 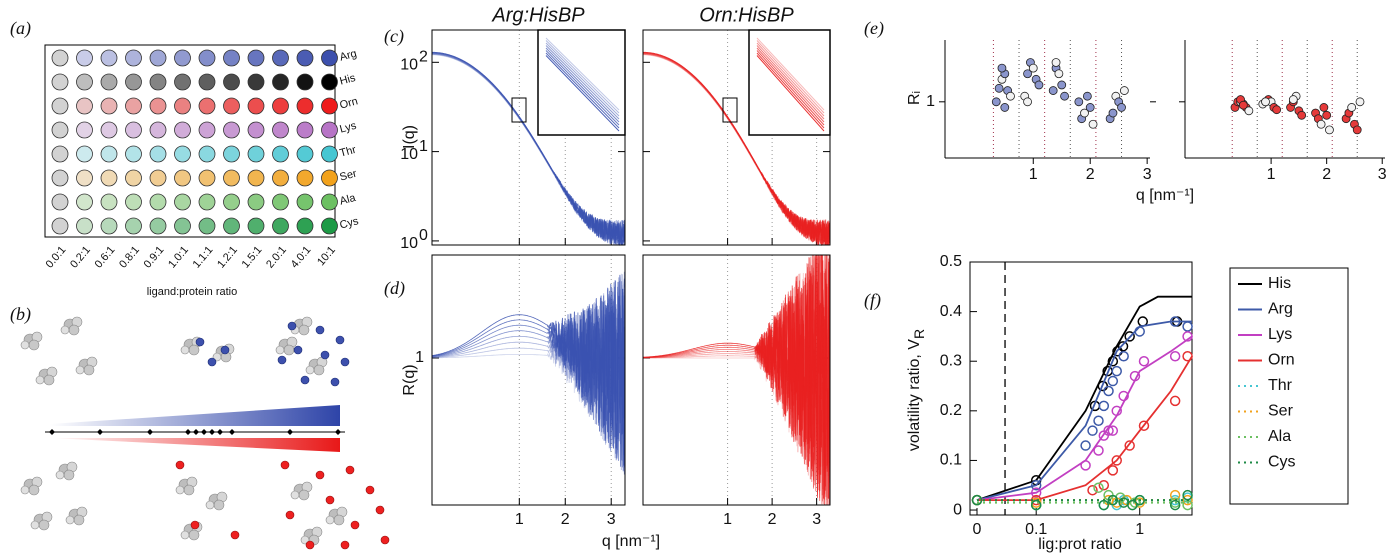 What do you see at coordinates (282, 505) in the screenshot?
I see `ligand-dots` at bounding box center [282, 505].